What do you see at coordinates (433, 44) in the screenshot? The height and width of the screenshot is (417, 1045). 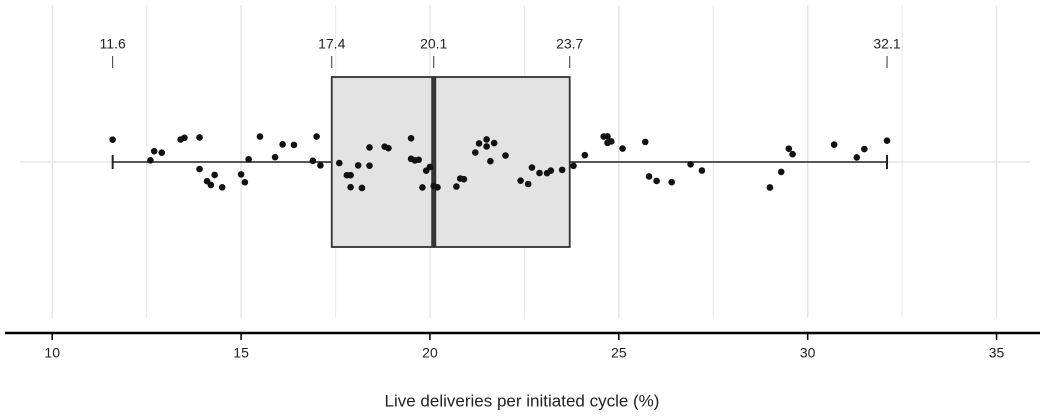 I see `summary-label: 20.1` at bounding box center [433, 44].